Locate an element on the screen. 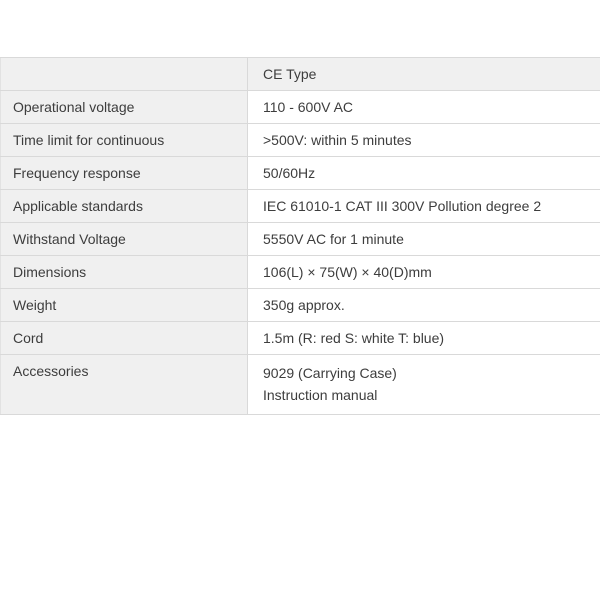 The height and width of the screenshot is (600, 600). spec-value-frequency-response: 50/60Hz is located at coordinates (423, 173).